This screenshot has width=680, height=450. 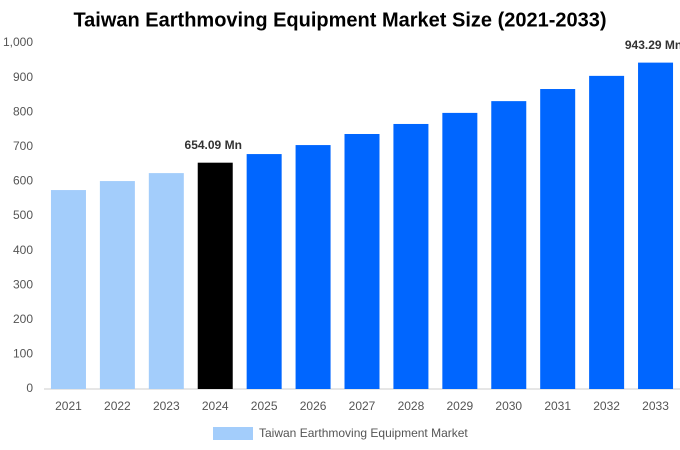 I want to click on y-tick-label: 700, so click(x=23, y=146).